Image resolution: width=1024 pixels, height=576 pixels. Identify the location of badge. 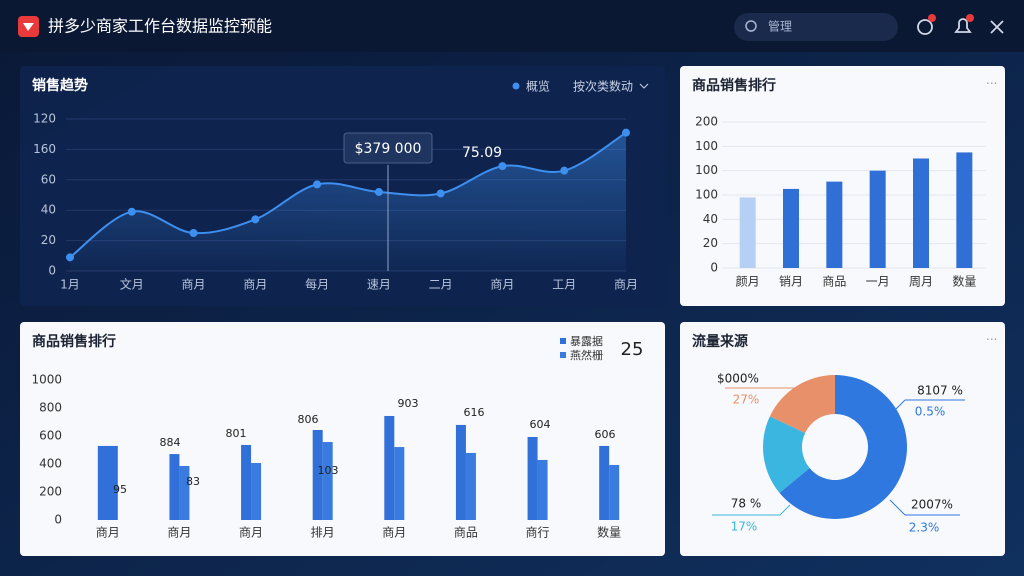
(970, 18).